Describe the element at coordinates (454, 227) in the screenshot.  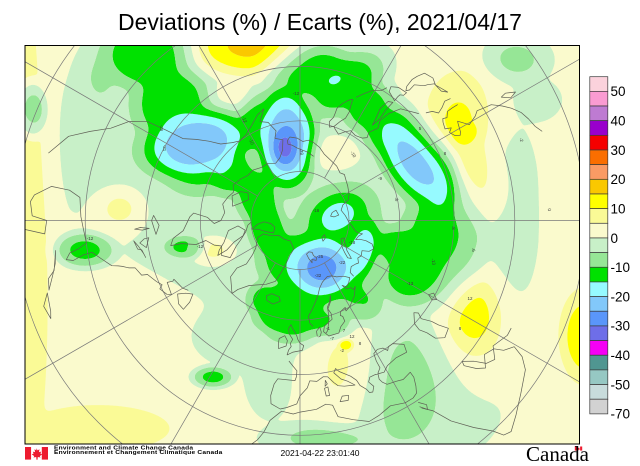
I see `svg-text: -8` at that location.